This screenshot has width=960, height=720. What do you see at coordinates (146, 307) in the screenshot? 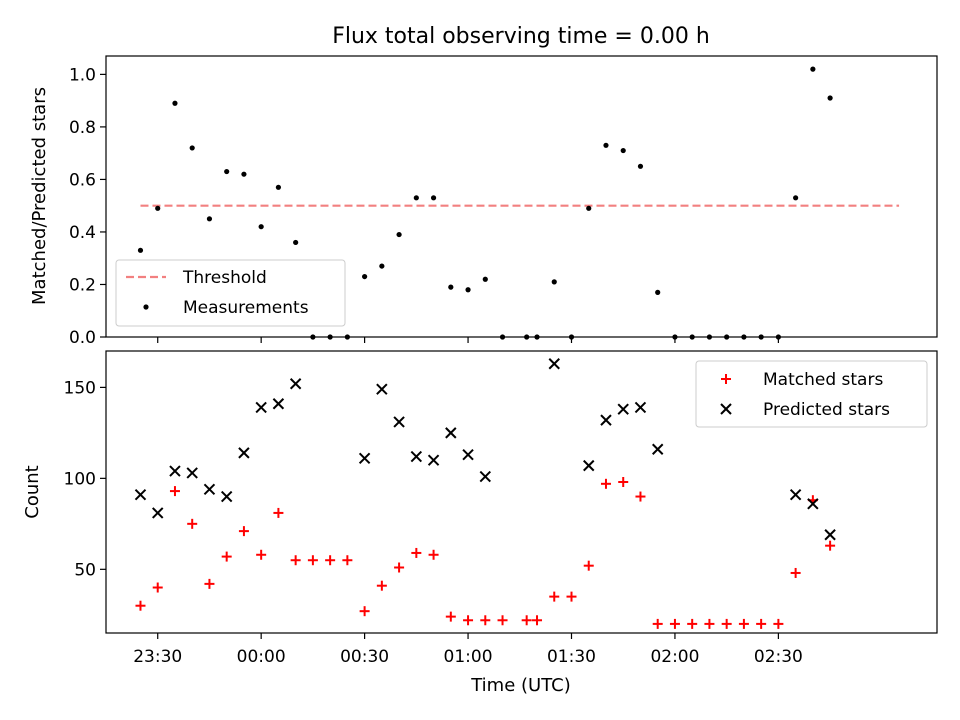
I see `legend-measurements-swatch` at bounding box center [146, 307].